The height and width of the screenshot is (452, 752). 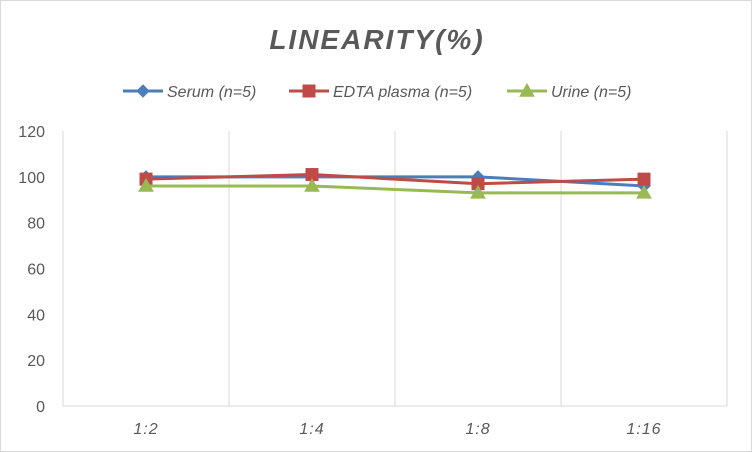 I want to click on legend: Serum (n=5) EDTA plasma (n=5) Urine (n=5), so click(x=377, y=92).